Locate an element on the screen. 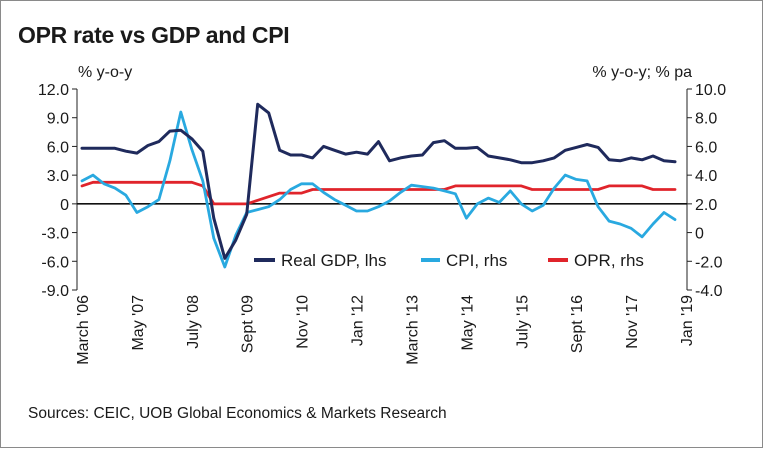  right-tick-label: 6.0 is located at coordinates (706, 147).